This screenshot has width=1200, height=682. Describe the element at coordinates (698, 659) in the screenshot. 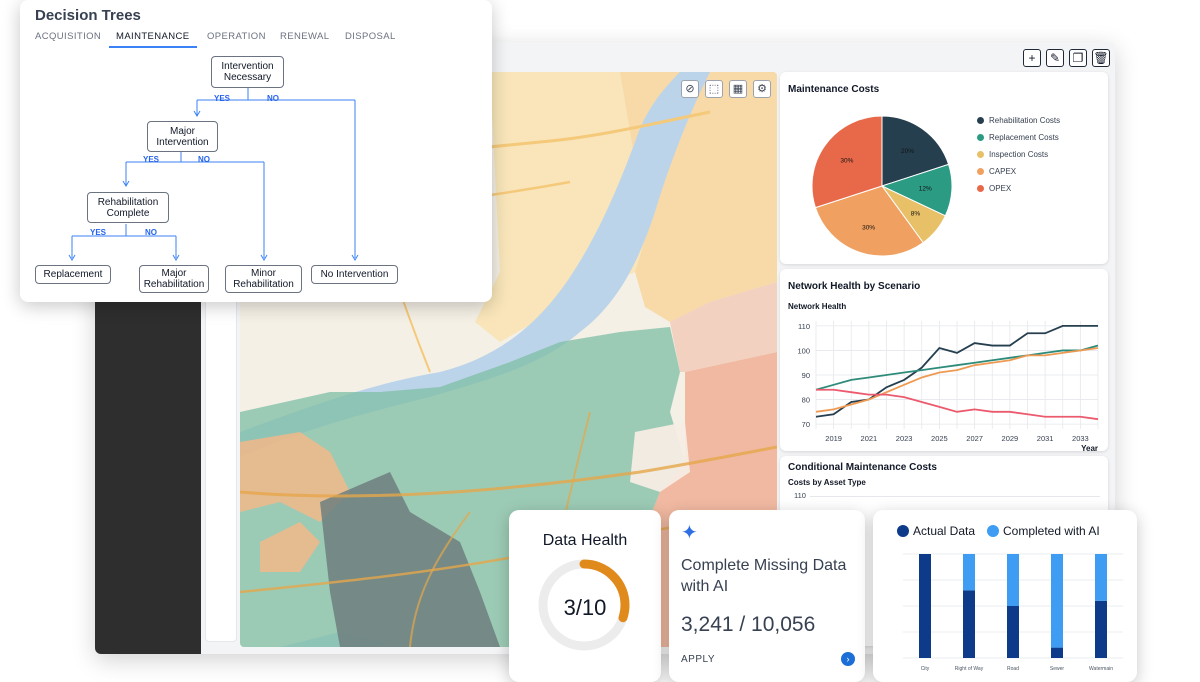

I see `apply-link: APPLY` at that location.